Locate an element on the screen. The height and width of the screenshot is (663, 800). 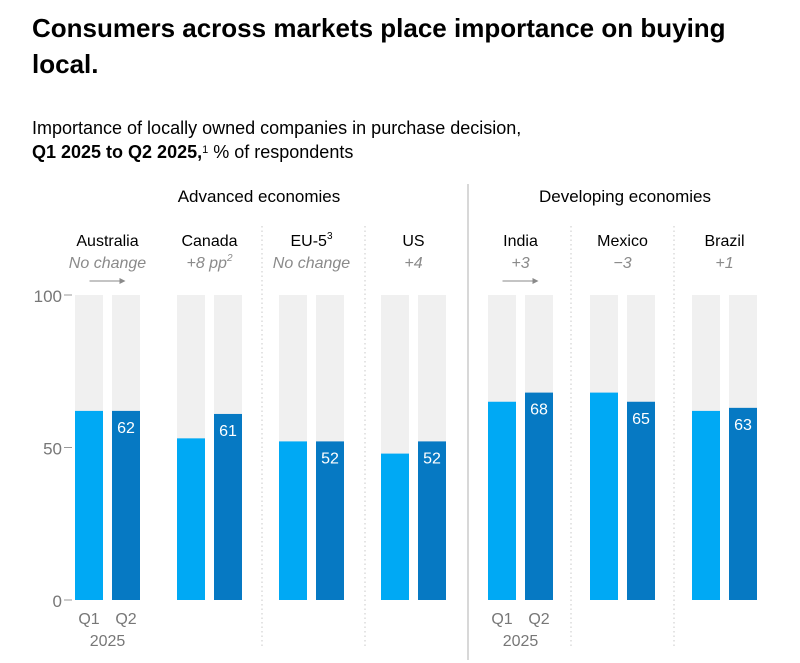
change-label-canada: +8 pp2 is located at coordinates (209, 262).